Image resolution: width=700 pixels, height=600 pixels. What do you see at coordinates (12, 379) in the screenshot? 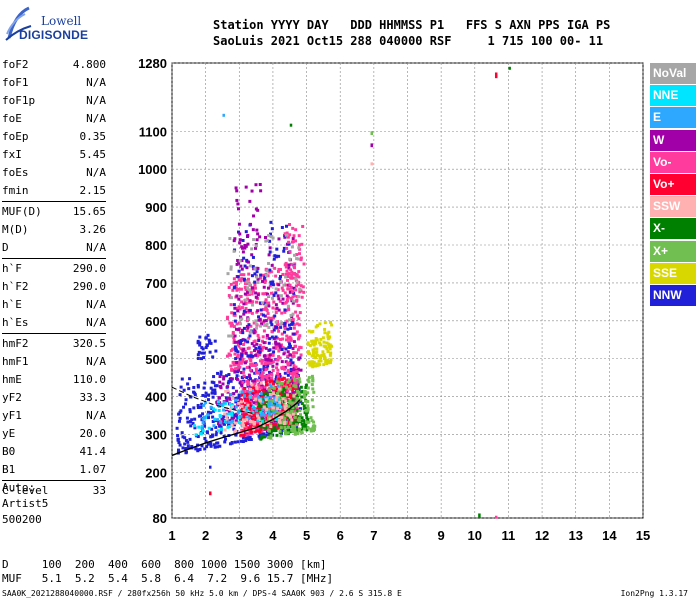
I see `param-name: hmE` at bounding box center [12, 379].